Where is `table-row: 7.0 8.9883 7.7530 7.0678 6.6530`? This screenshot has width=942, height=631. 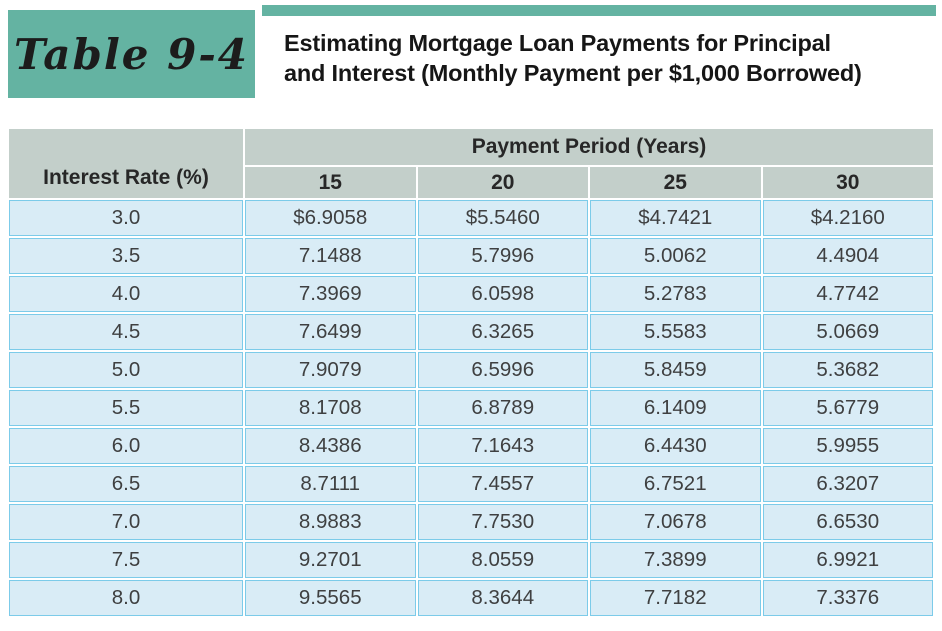
table-row: 7.0 8.9883 7.7530 7.0678 6.6530 is located at coordinates (471, 522).